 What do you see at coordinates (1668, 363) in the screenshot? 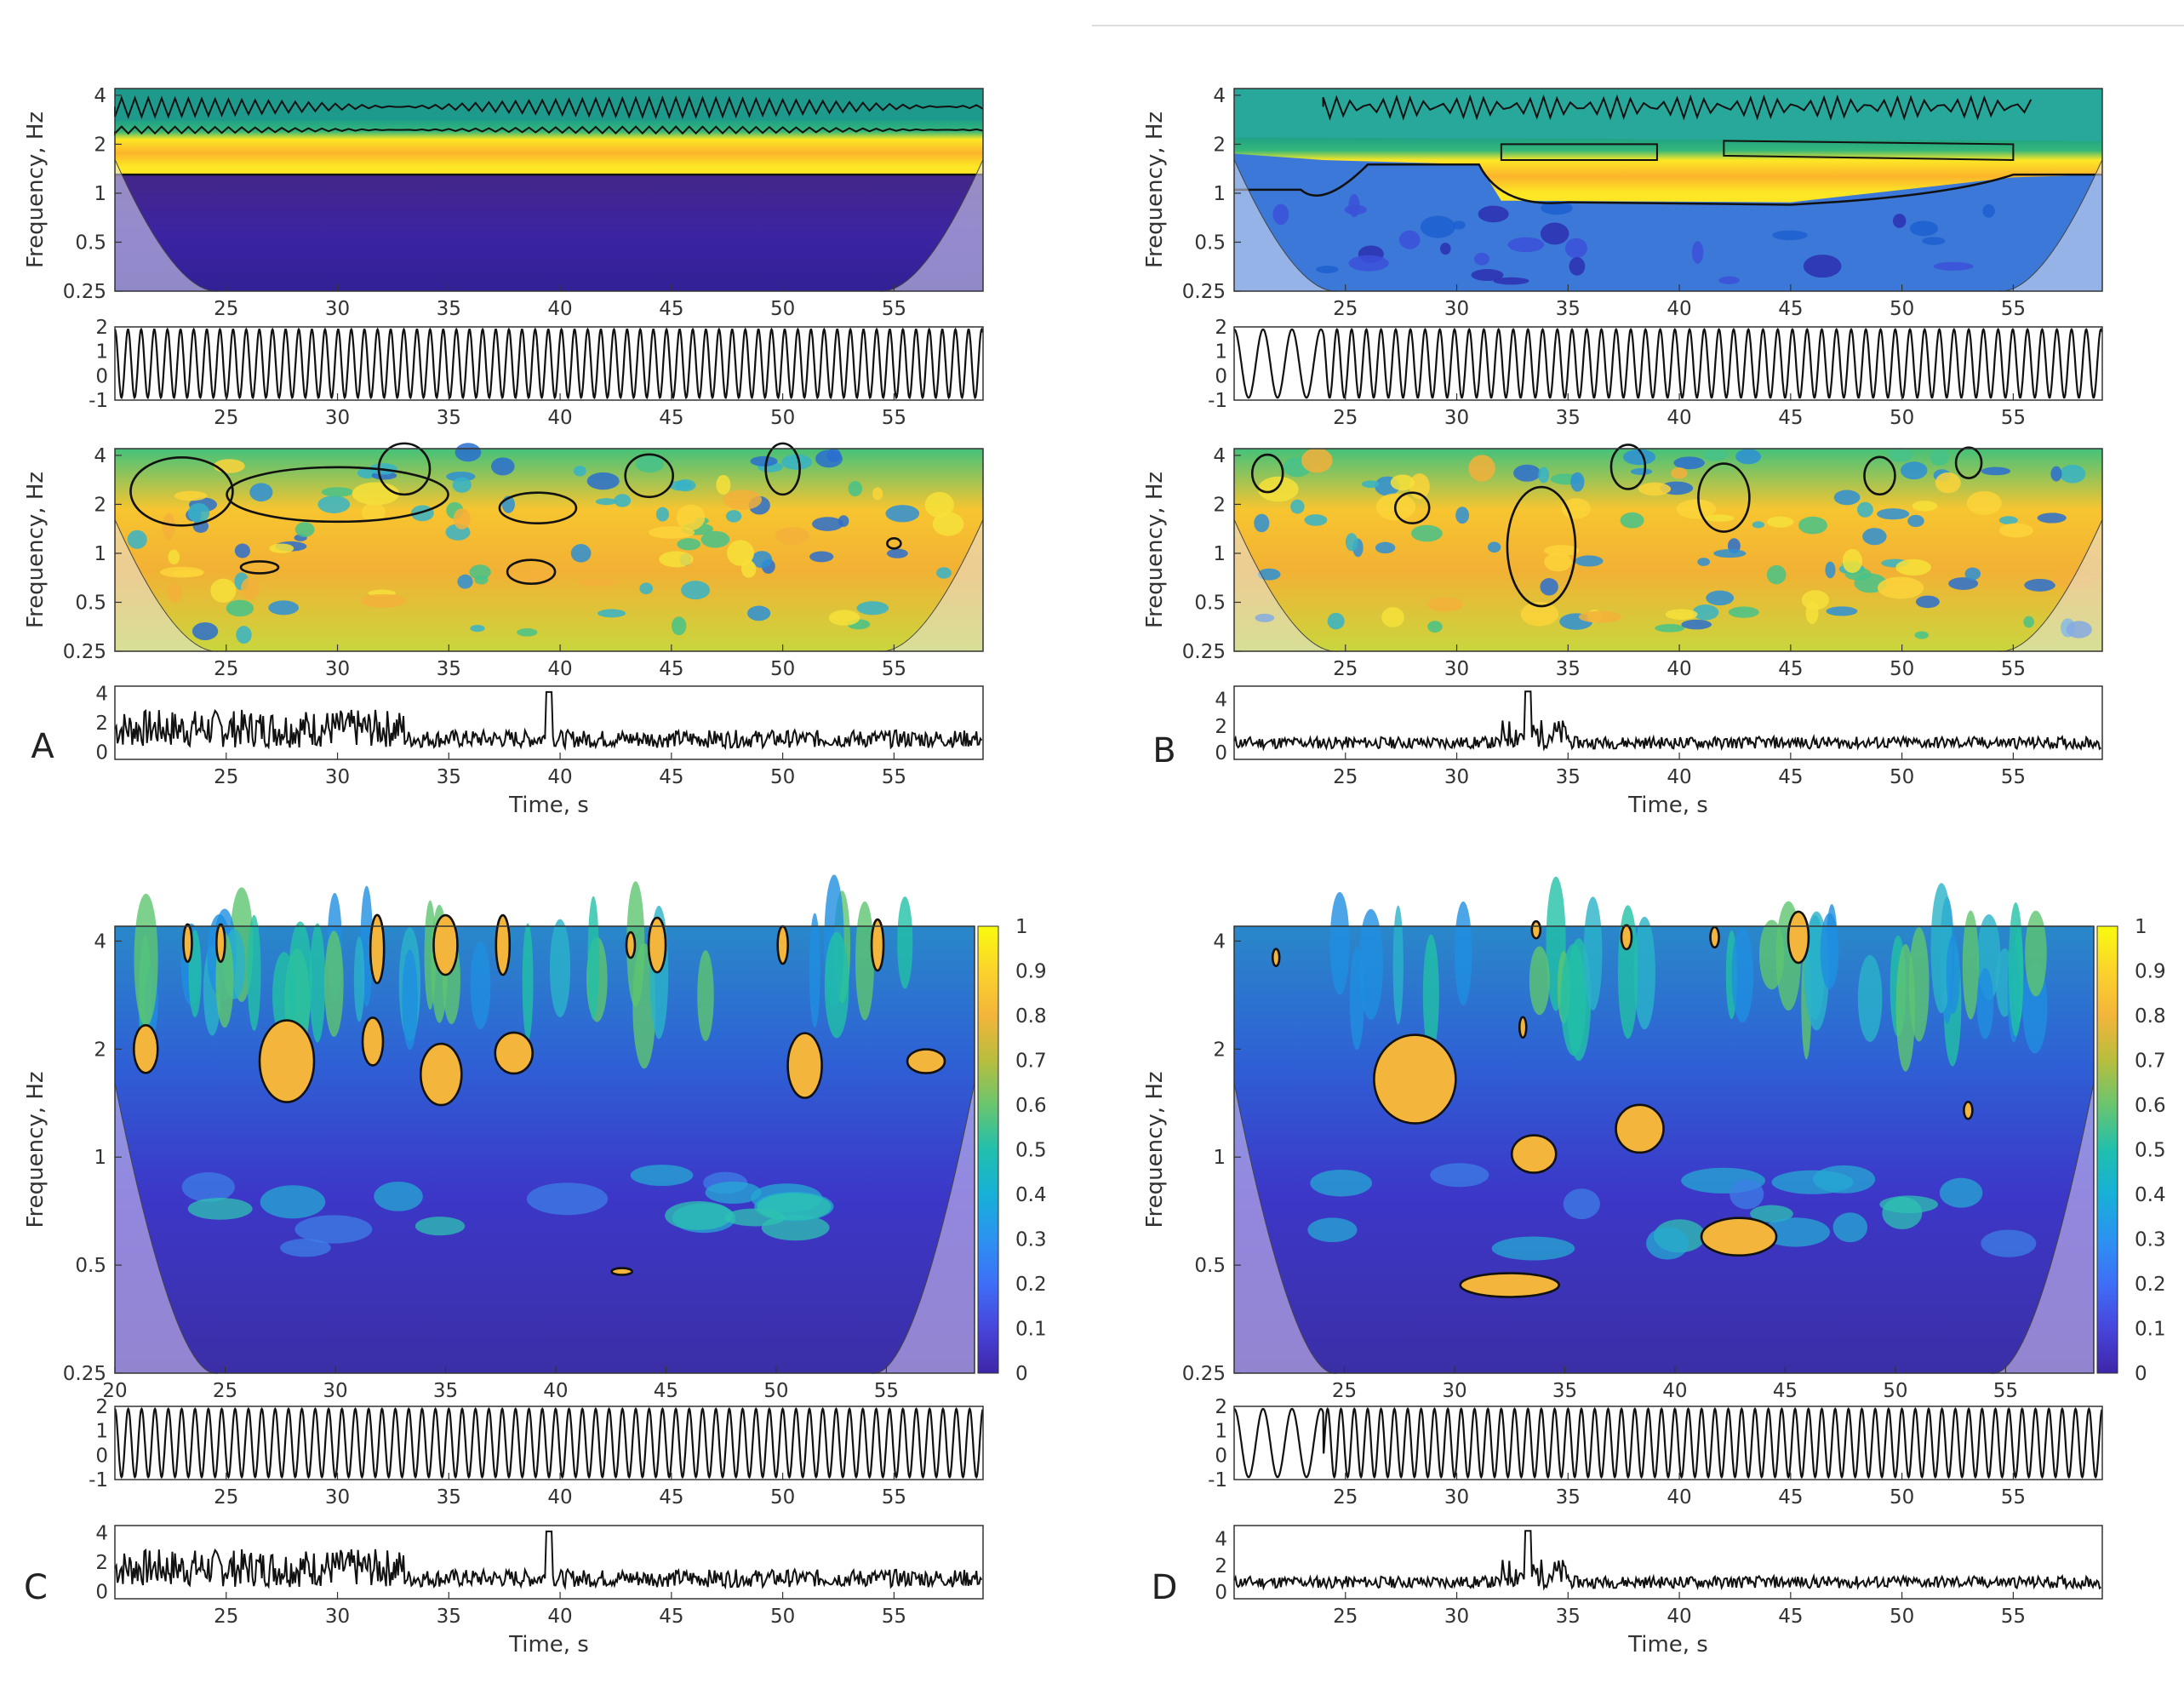
I see `oscillation-line` at bounding box center [1668, 363].